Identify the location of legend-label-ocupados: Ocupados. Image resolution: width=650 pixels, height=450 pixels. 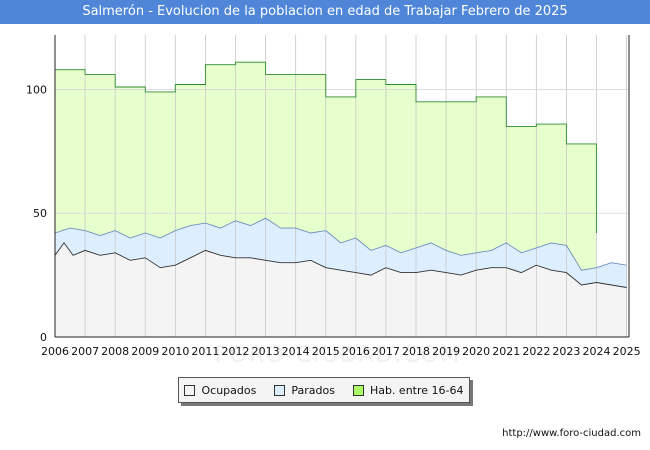
(229, 390).